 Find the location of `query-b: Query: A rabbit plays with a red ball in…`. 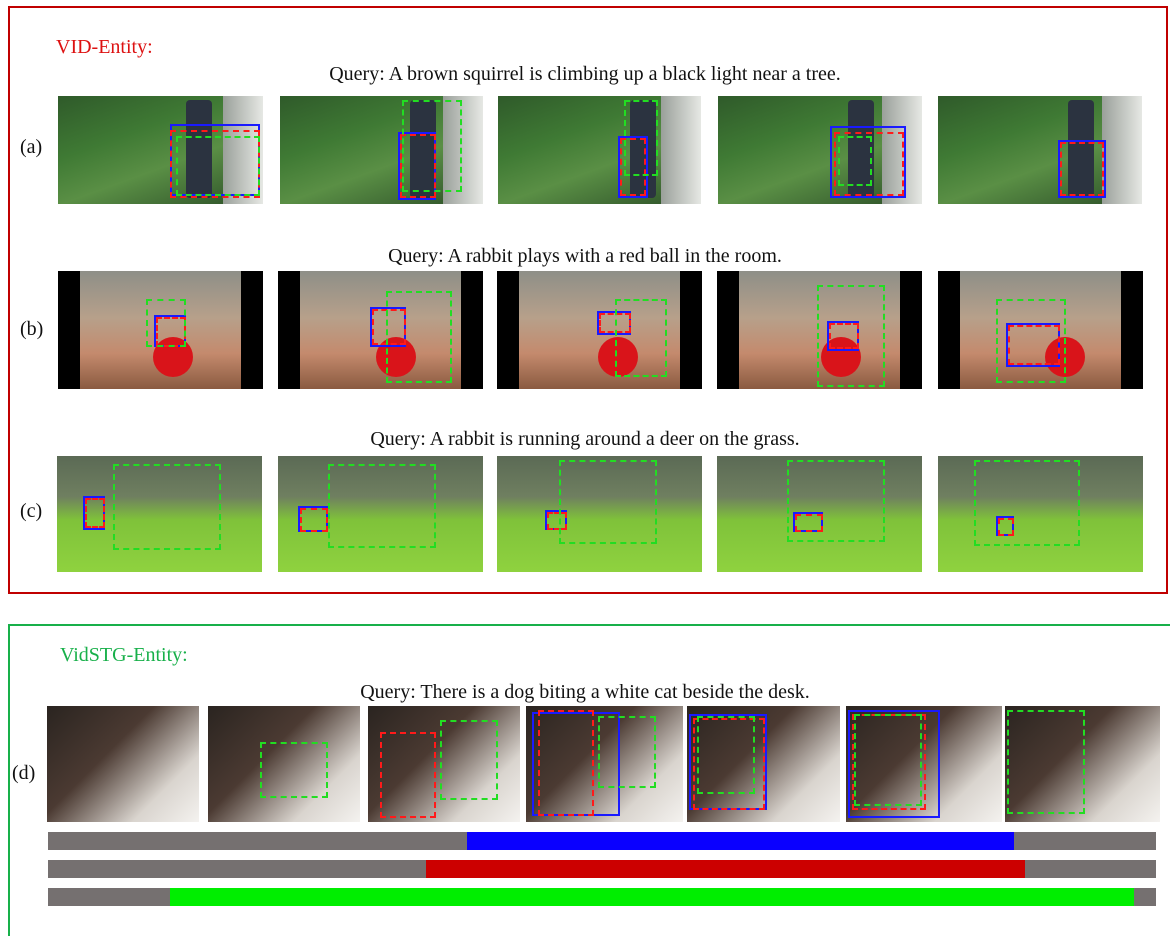

query-b: Query: A rabbit plays with a red ball in… is located at coordinates (585, 256).